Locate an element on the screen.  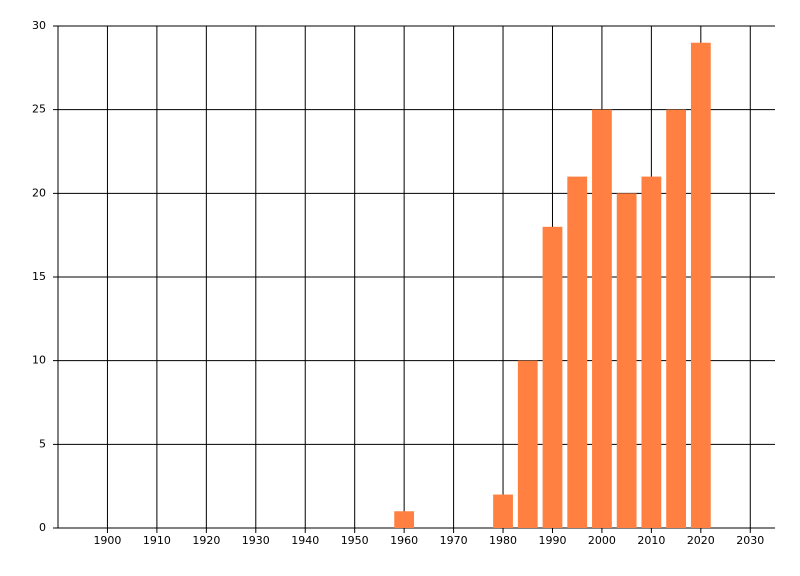
y-tick-label: 10 is located at coordinates (39, 360).